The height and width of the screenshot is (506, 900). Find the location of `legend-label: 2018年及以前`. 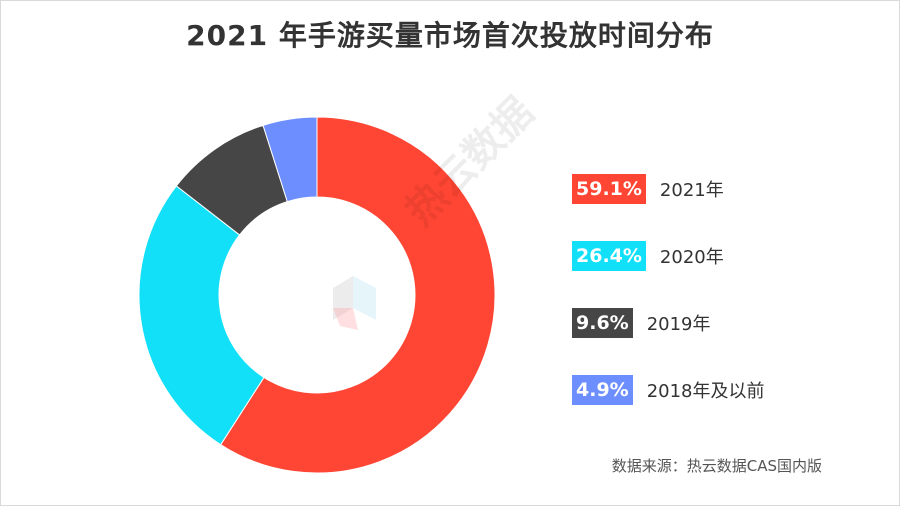

legend-label: 2018年及以前 is located at coordinates (705, 391).